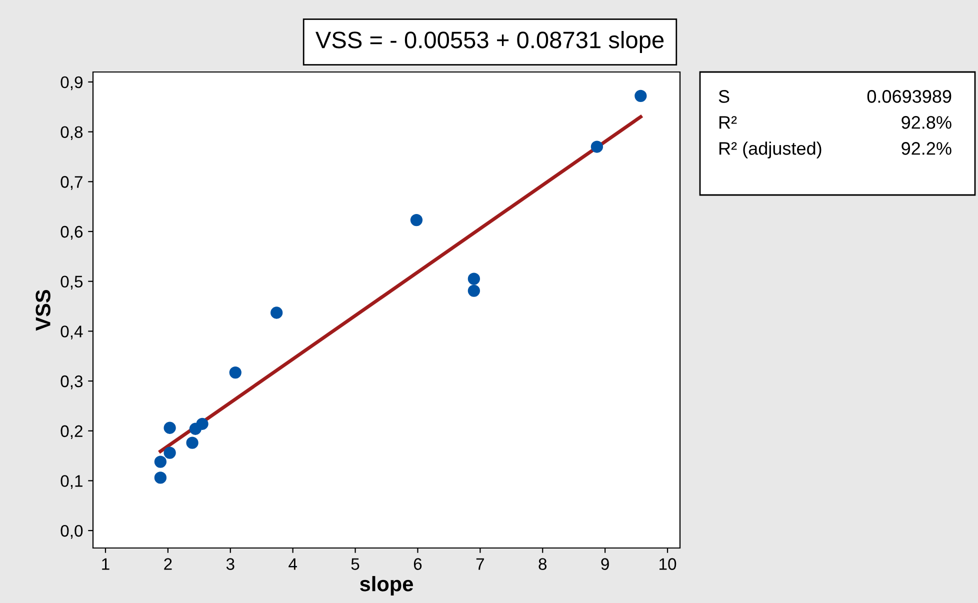 This screenshot has height=603, width=978. Describe the element at coordinates (386, 586) in the screenshot. I see `x-axis-title: slope` at that location.